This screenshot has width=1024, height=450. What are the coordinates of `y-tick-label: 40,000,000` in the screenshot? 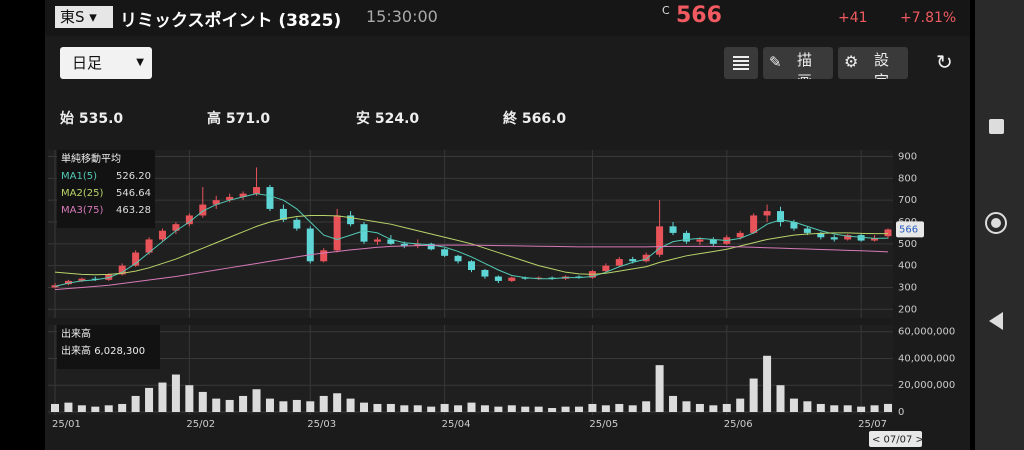 It's located at (926, 358).